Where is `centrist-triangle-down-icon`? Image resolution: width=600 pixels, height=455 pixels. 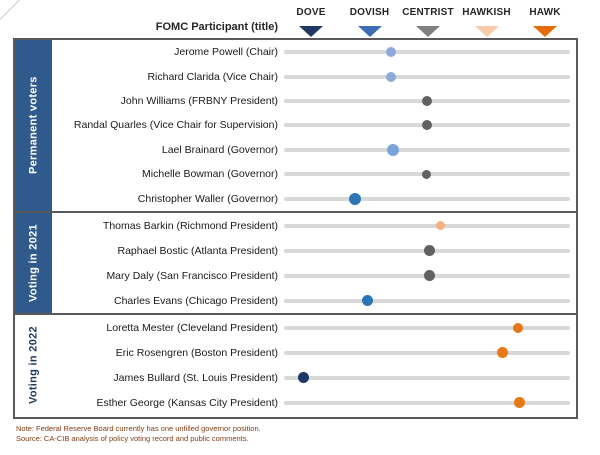 centrist-triangle-down-icon is located at coordinates (428, 31).